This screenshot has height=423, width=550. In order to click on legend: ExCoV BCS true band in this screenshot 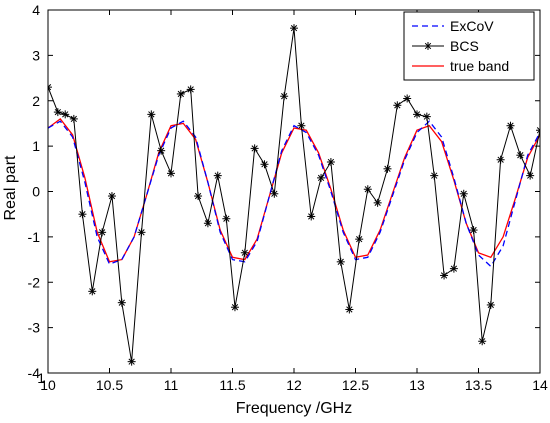, I will do `click(469, 46)`.